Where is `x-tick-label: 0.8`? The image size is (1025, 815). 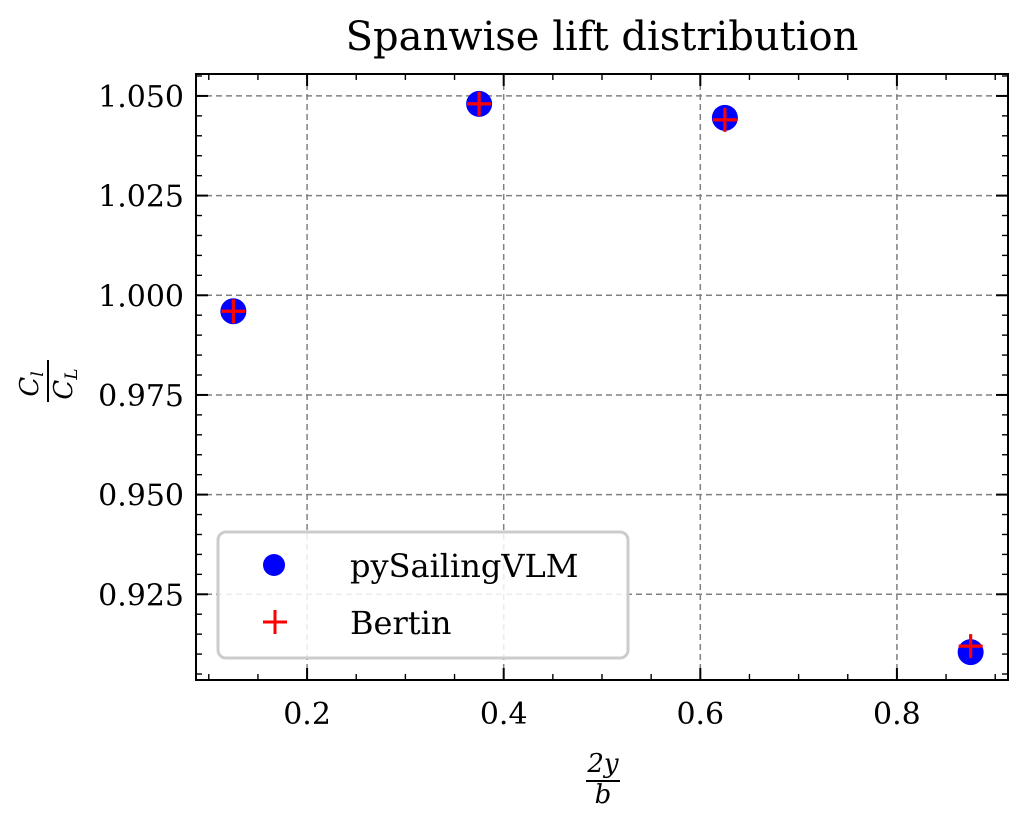
x-tick-label: 0.8 is located at coordinates (897, 714).